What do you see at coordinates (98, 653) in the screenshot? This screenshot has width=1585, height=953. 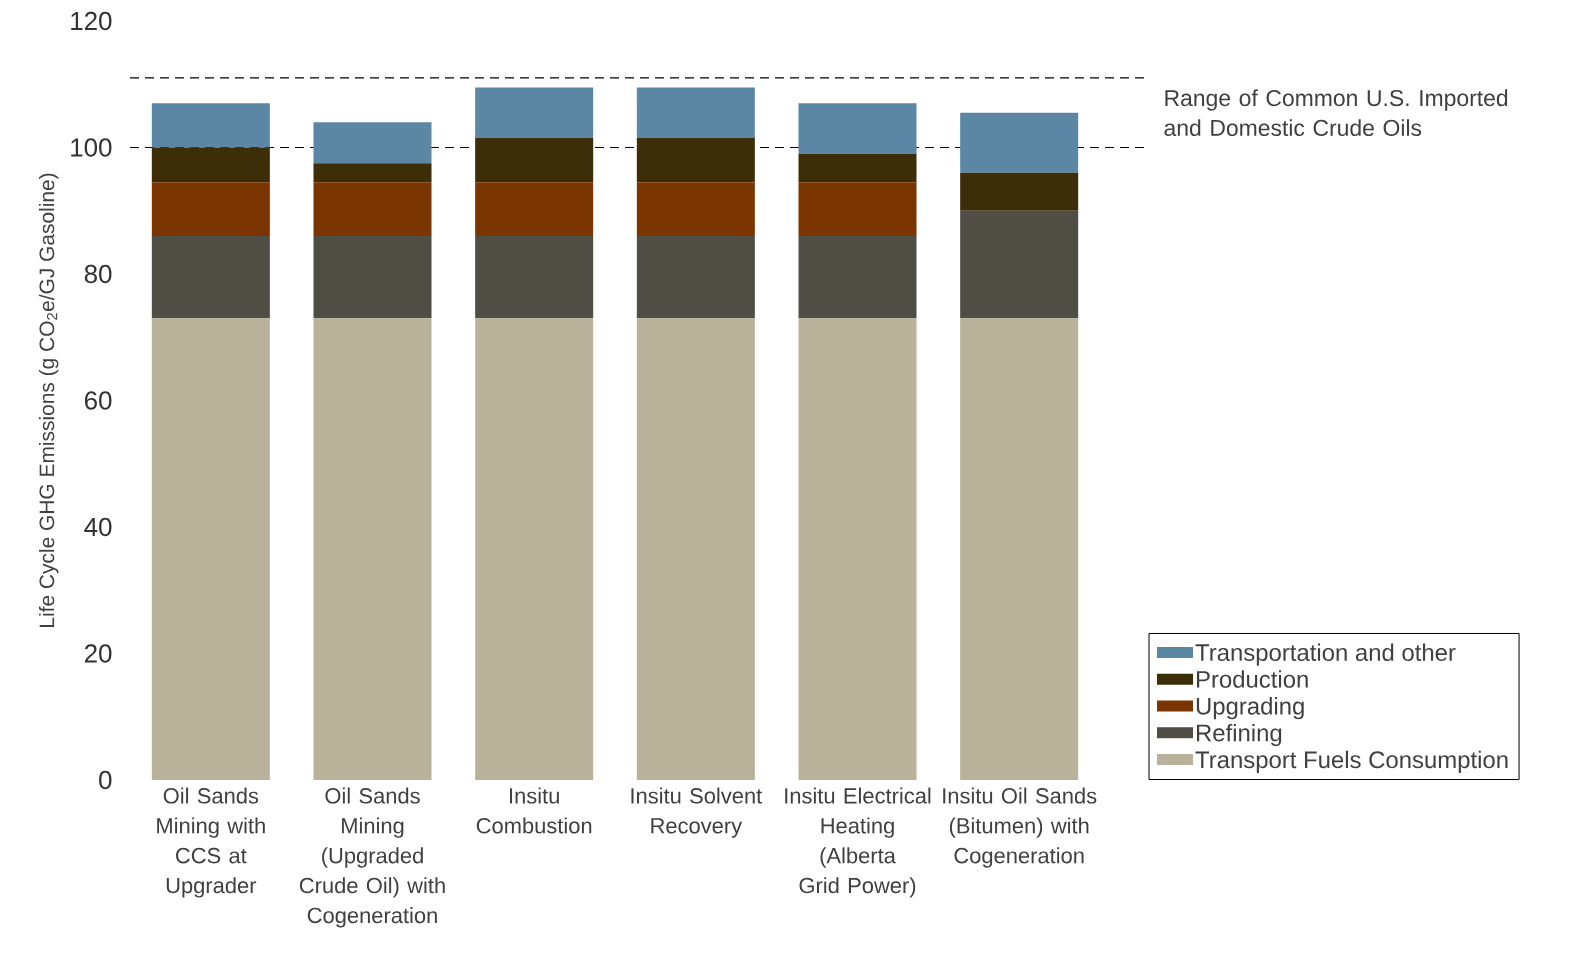 I see `y-tick-label: 20` at bounding box center [98, 653].